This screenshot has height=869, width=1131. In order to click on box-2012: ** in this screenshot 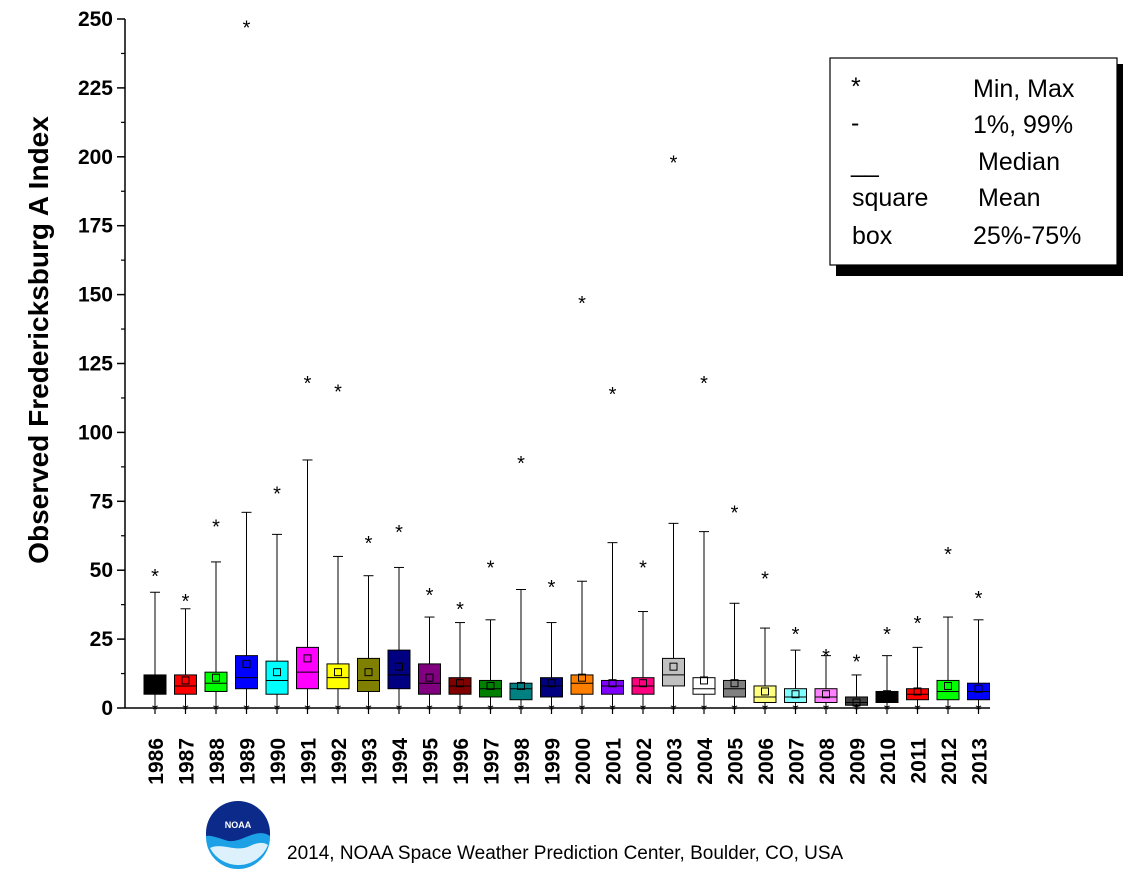, I will do `click(948, 631)`.